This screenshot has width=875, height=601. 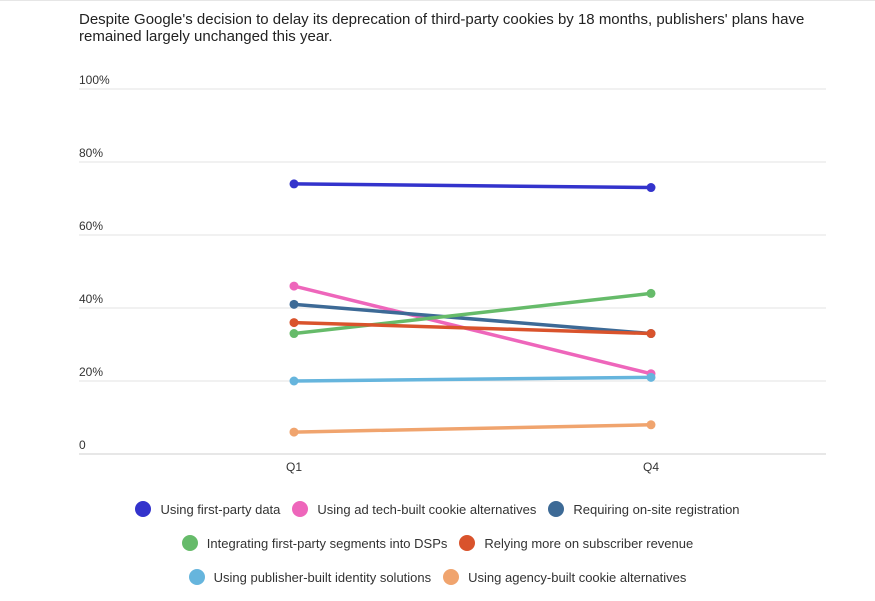 What do you see at coordinates (589, 543) in the screenshot?
I see `legend-label: Relying more on subscriber revenue` at bounding box center [589, 543].